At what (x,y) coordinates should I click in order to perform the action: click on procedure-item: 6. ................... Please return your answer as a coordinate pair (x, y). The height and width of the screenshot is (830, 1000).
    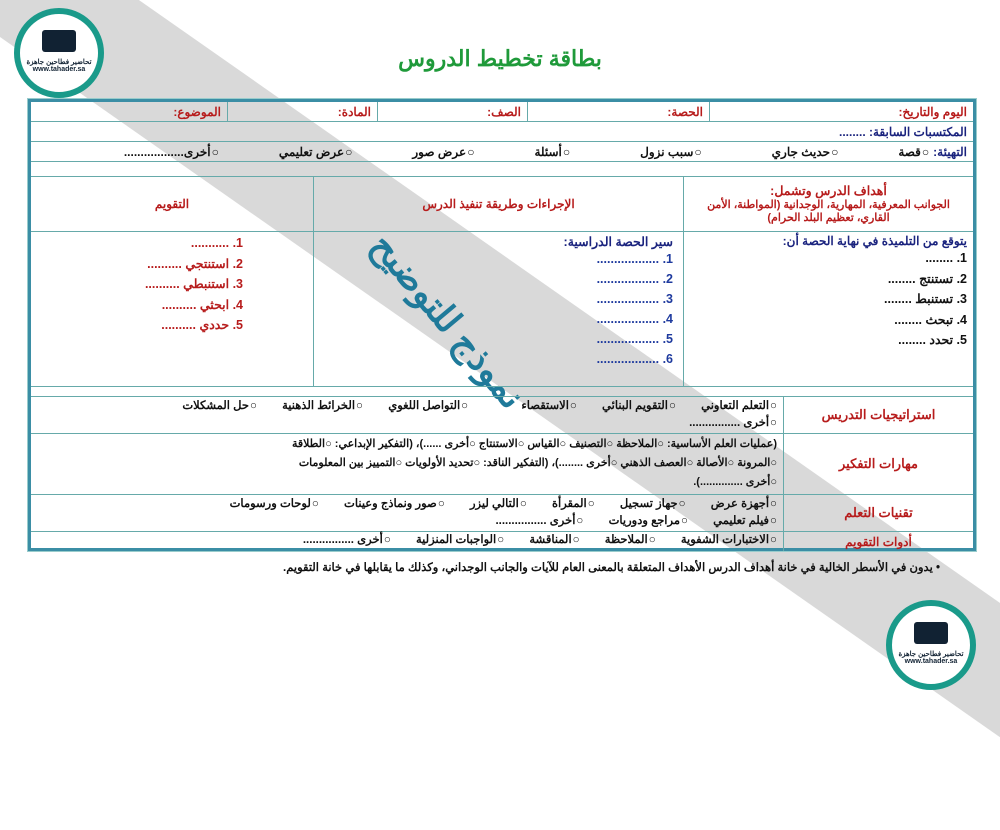
    Looking at the image, I should click on (634, 359).